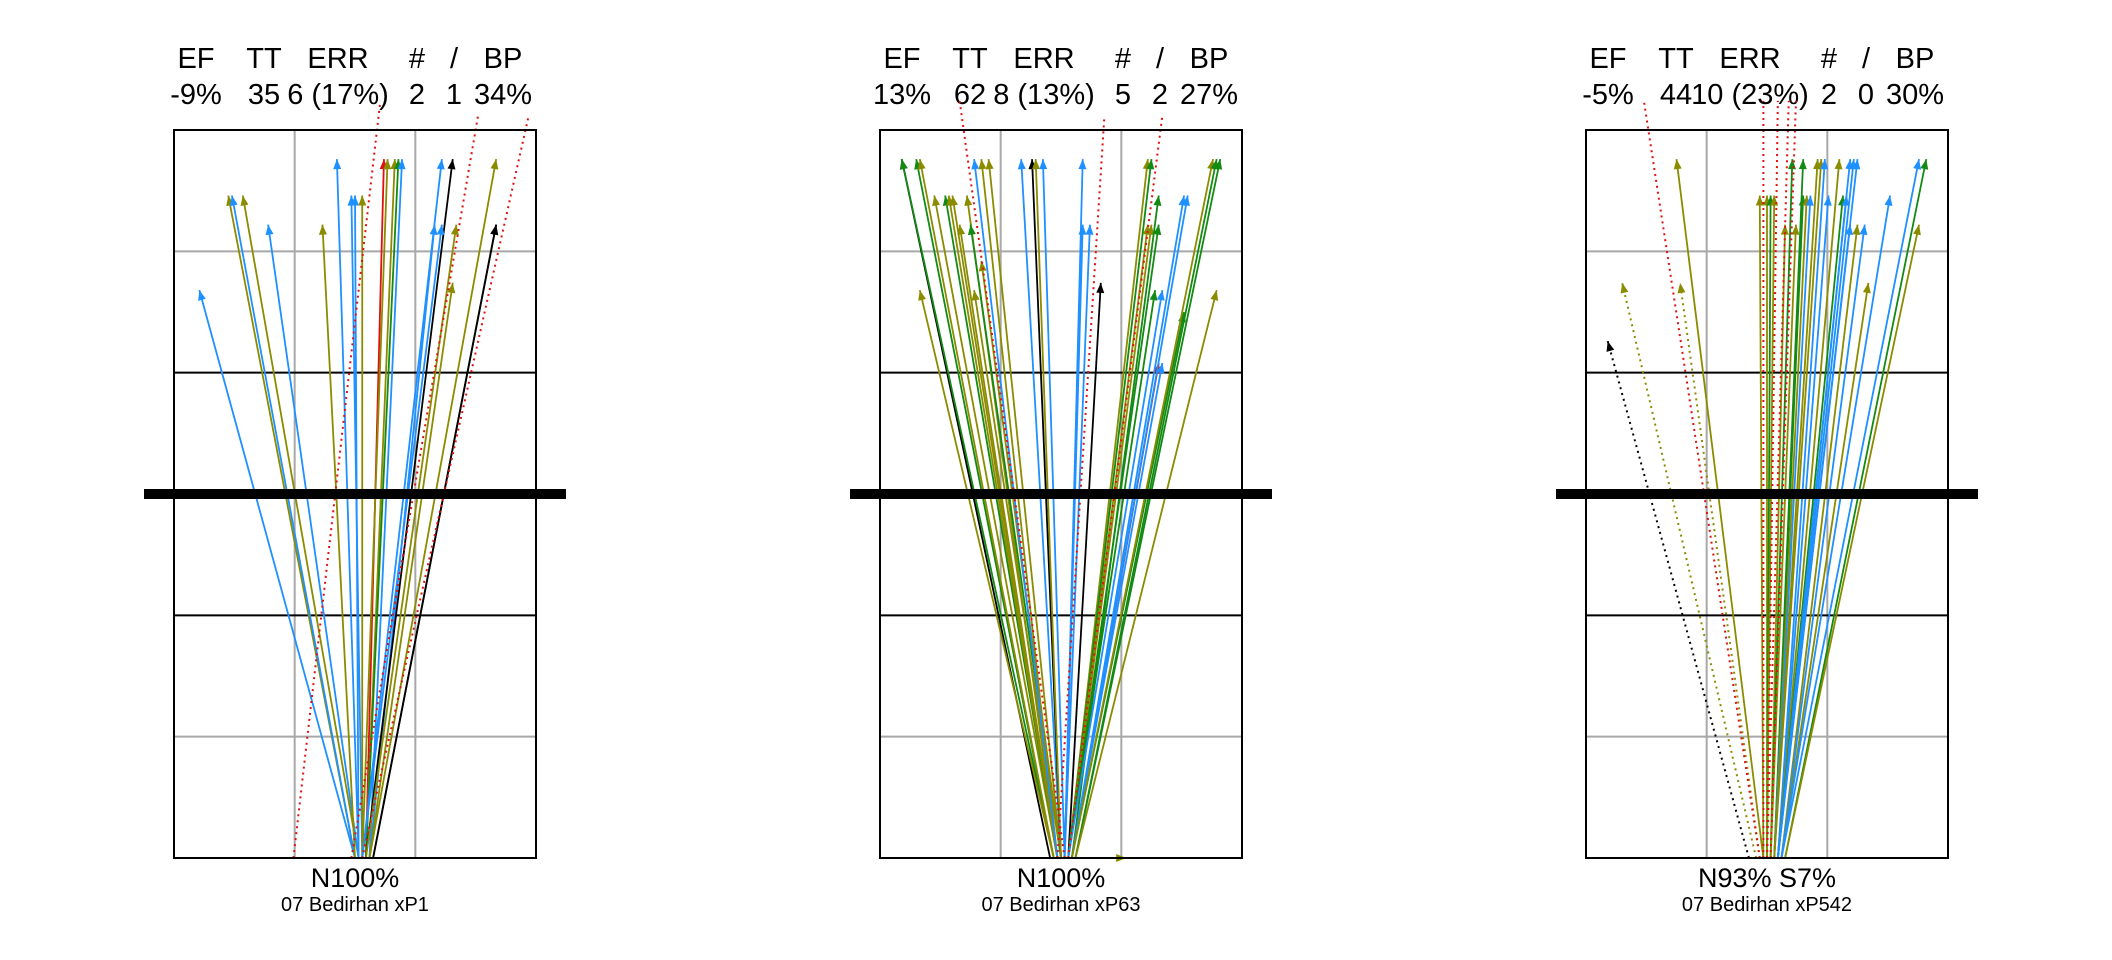  Describe the element at coordinates (1044, 95) in the screenshot. I see `header-value: 8 (13%)` at that location.